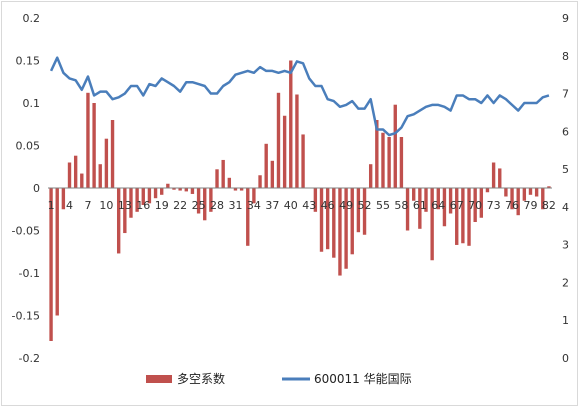 The width and height of the screenshot is (581, 409). I want to click on left-tick-label: 0.05, so click(28, 146).